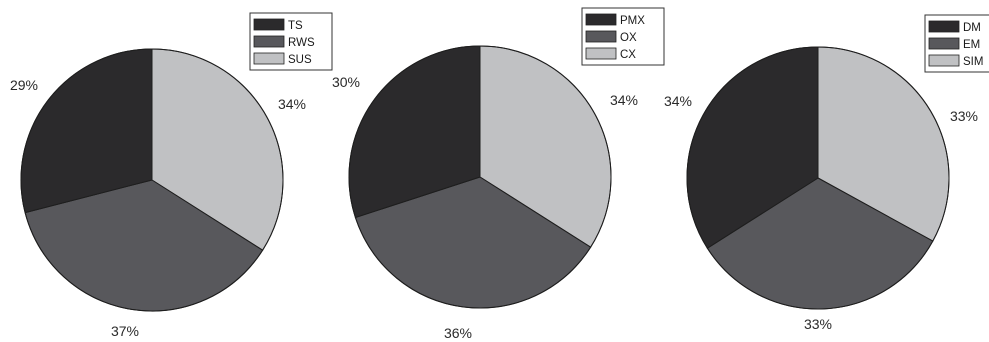 The image size is (989, 342). I want to click on legend-label-pmx: PMX, so click(632, 21).